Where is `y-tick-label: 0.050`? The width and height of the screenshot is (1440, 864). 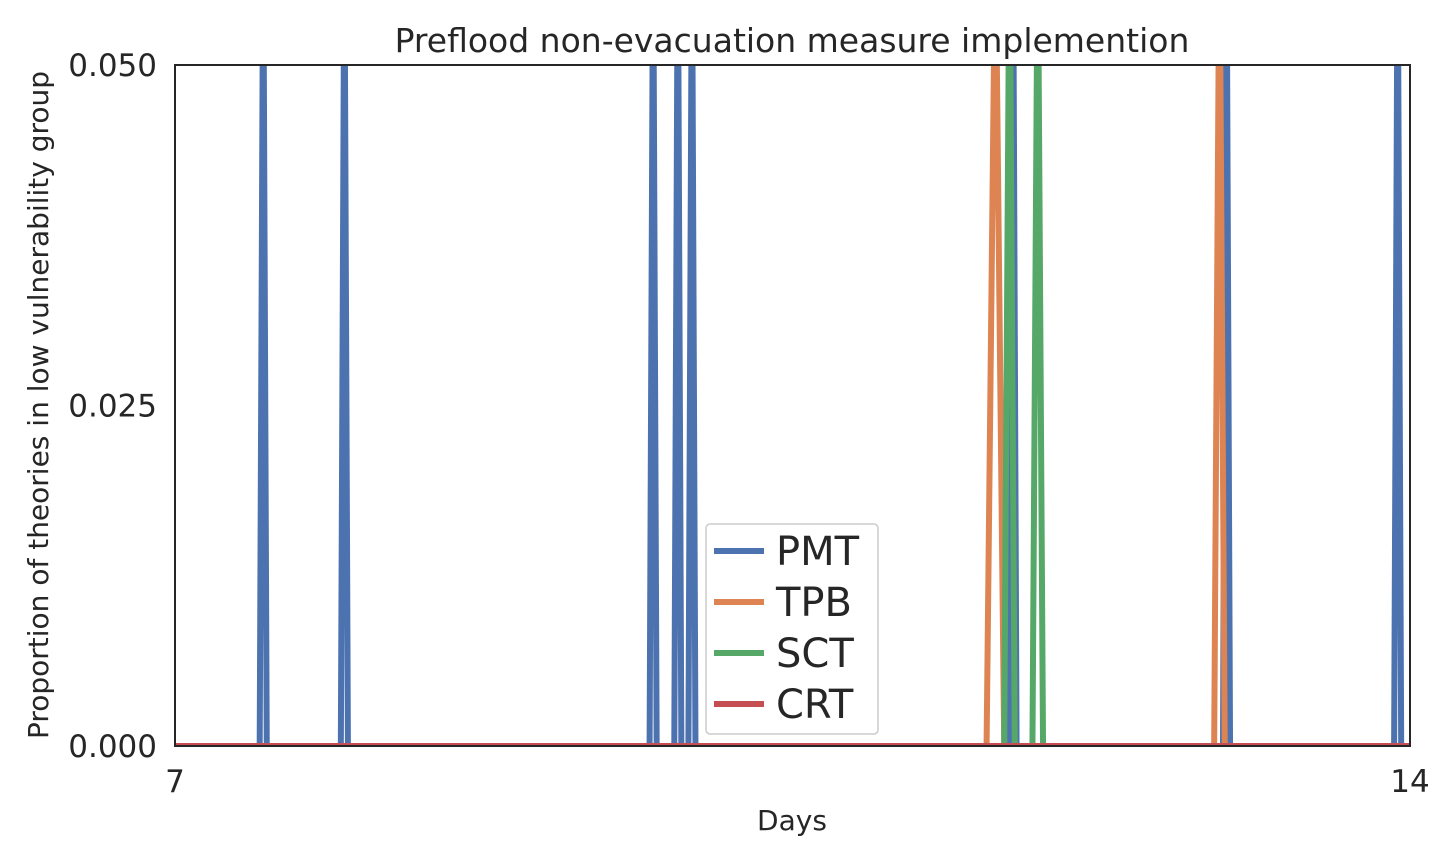
y-tick-label: 0.050 is located at coordinates (112, 66).